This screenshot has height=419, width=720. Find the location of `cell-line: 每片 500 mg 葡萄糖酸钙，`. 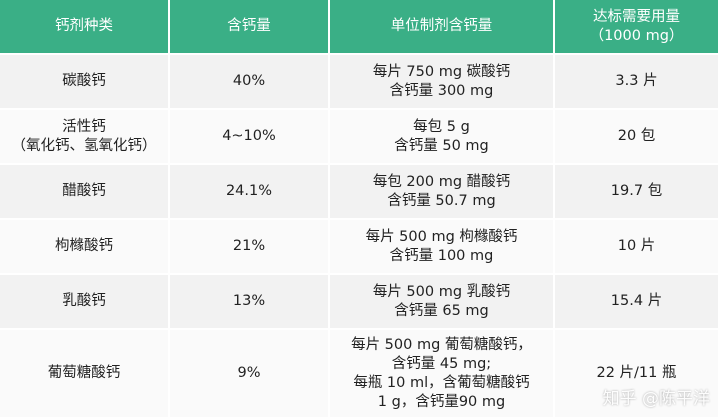

cell-line: 每片 500 mg 葡萄糖酸钙， is located at coordinates (441, 344).